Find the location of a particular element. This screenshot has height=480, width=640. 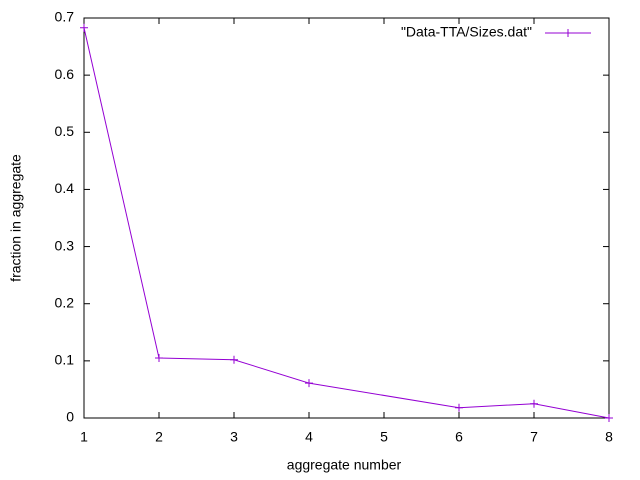

x-tick-label: 3 is located at coordinates (234, 437).